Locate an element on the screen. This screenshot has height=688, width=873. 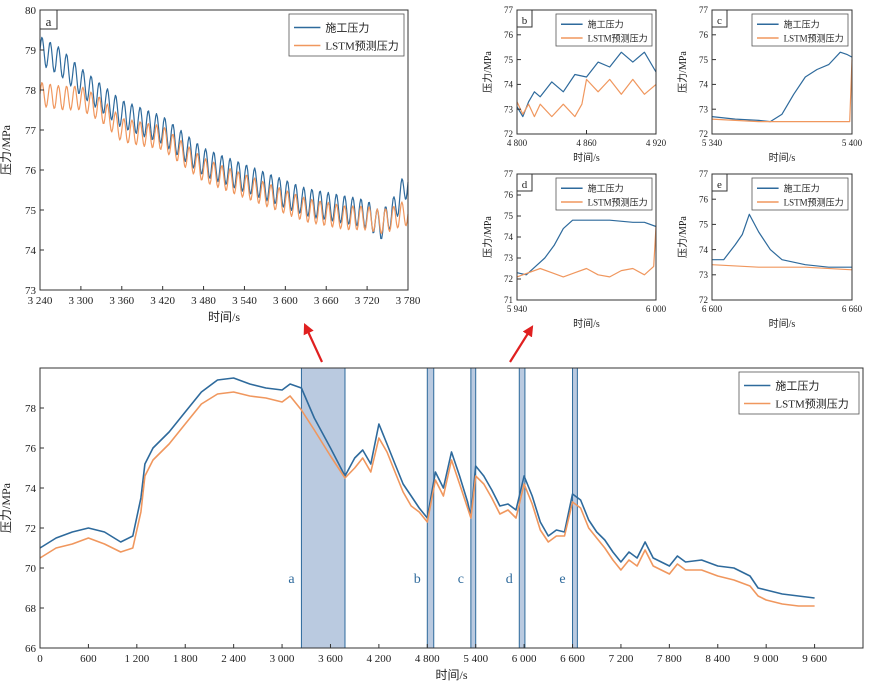
x-tick-label: 3 540 is located at coordinates (244, 301).